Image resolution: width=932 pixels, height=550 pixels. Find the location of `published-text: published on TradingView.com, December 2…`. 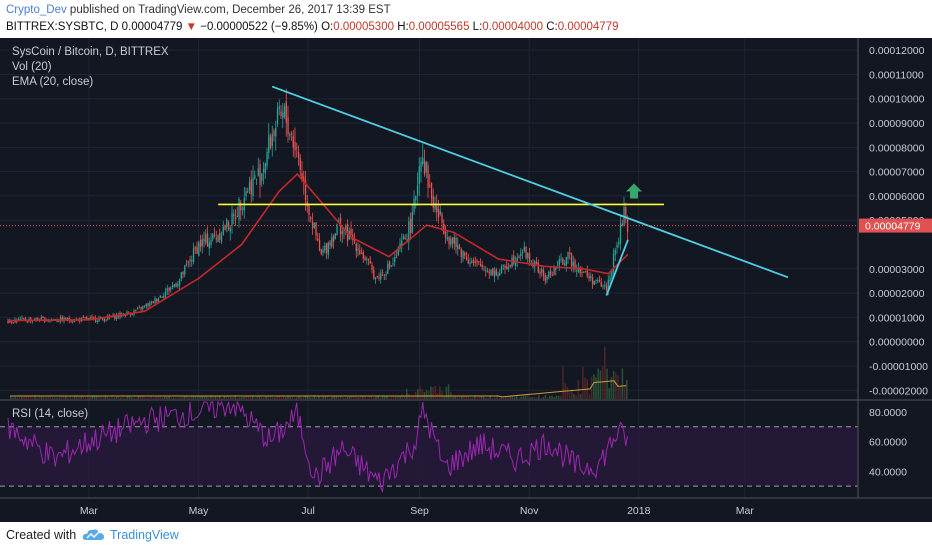

published-text: published on TradingView.com, December 2… is located at coordinates (230, 10).